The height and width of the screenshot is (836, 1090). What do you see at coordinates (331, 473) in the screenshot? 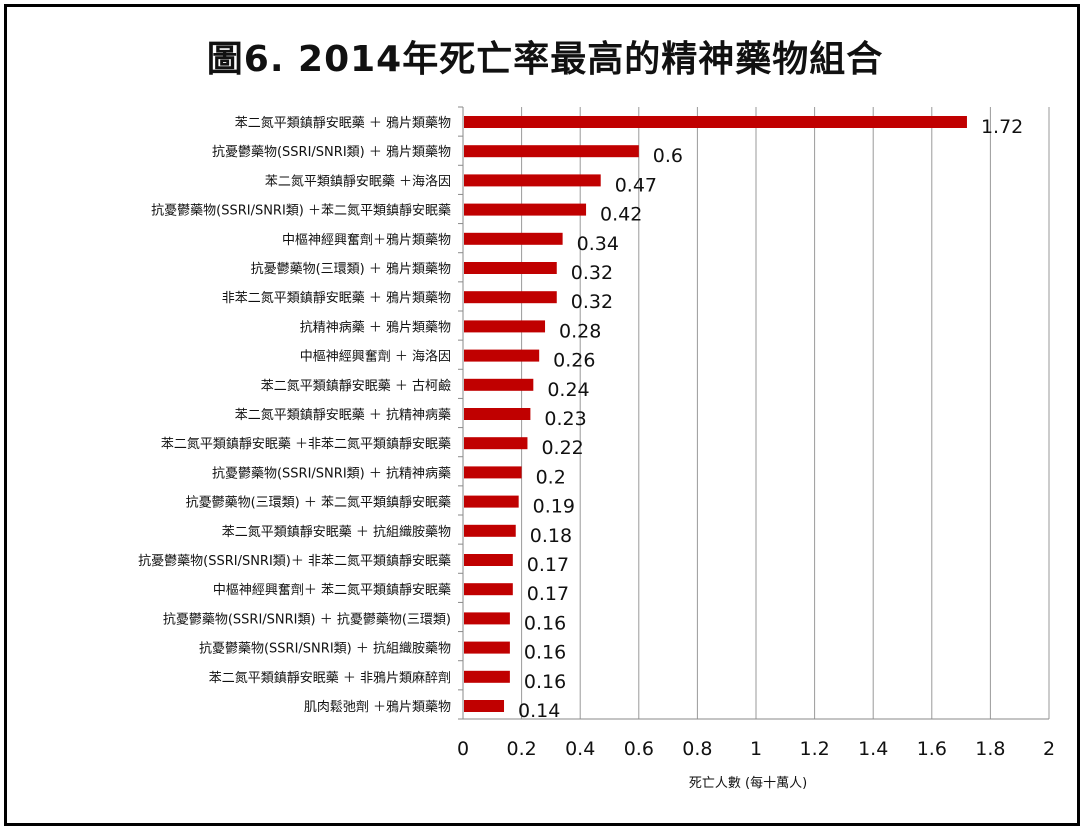
I see `category-label: 抗憂鬱藥物(SSRI/SNRI類) ＋ 抗精神病藥` at bounding box center [331, 473].